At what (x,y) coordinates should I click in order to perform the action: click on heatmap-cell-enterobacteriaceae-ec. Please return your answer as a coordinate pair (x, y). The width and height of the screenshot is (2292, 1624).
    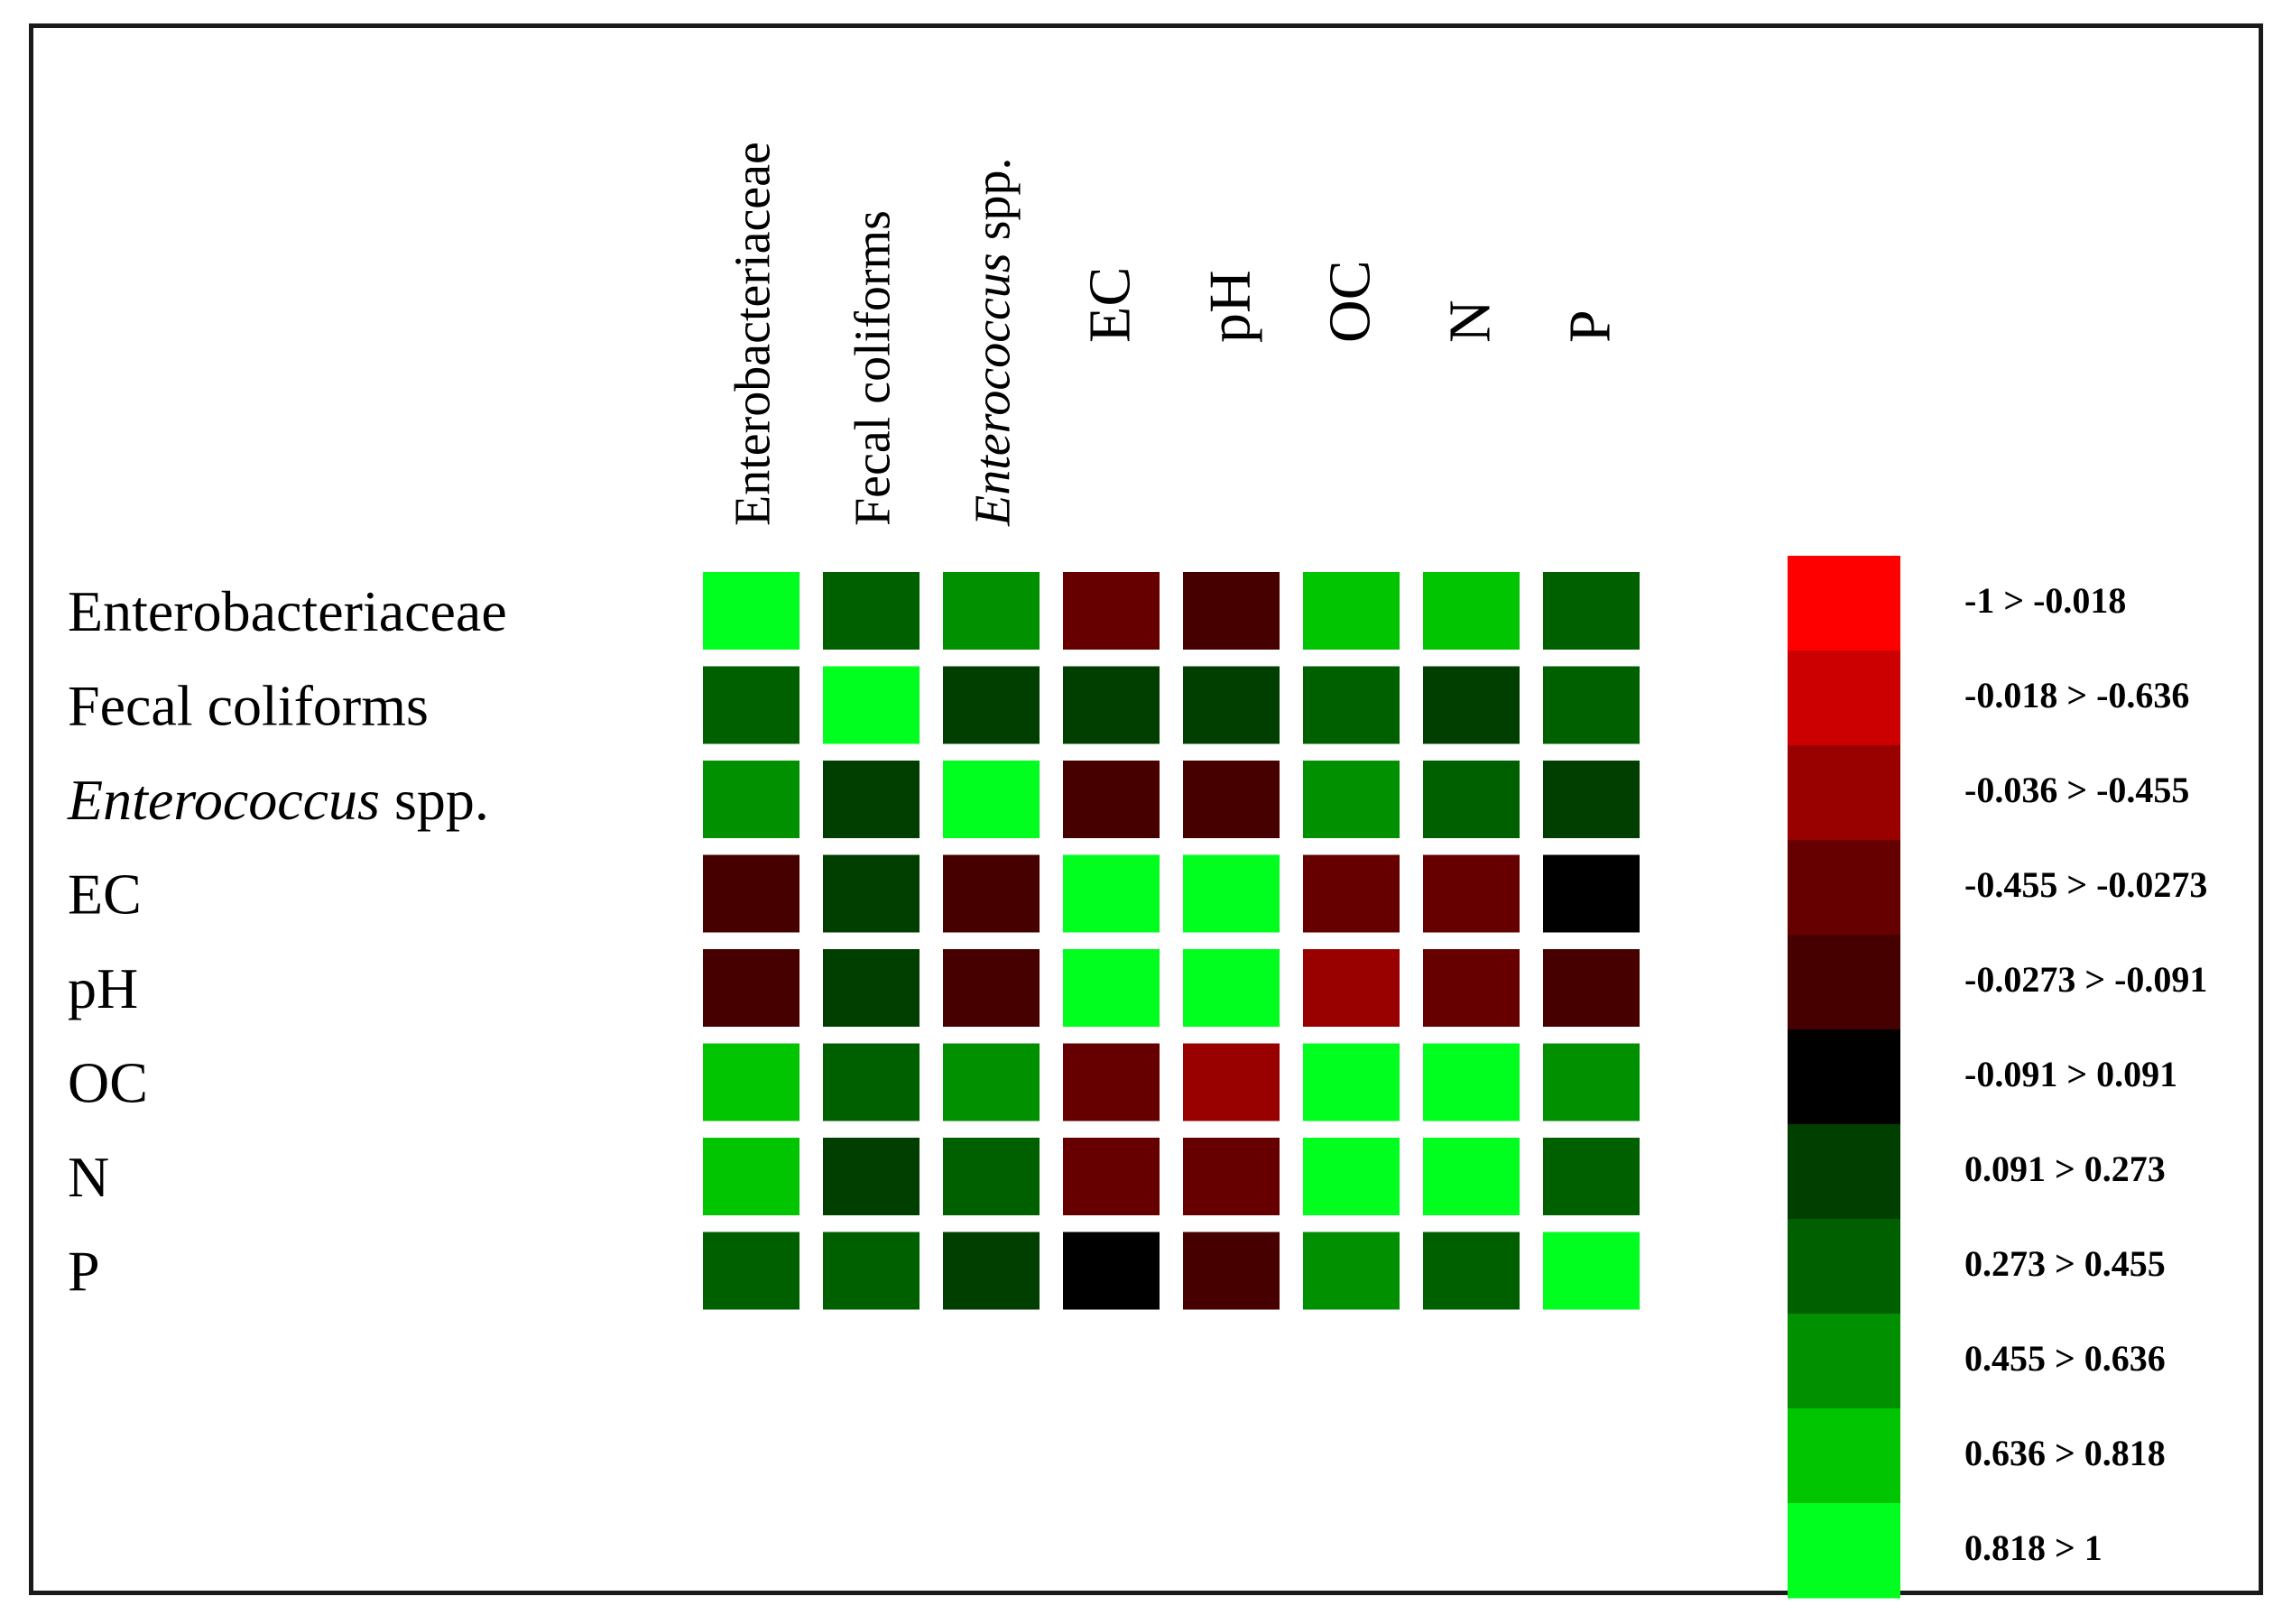
    Looking at the image, I should click on (1111, 611).